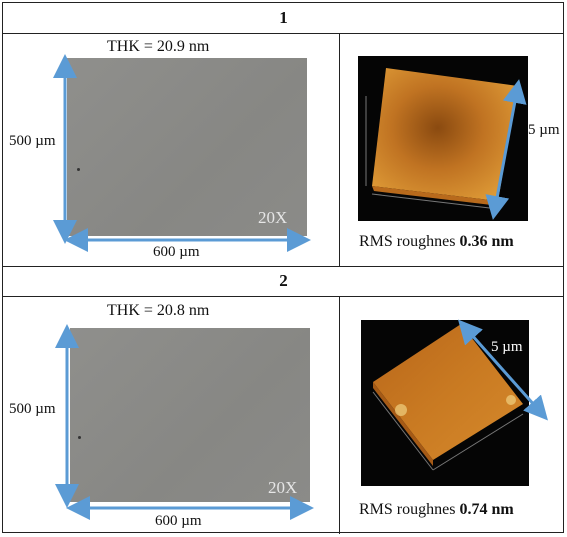 The width and height of the screenshot is (567, 537). Describe the element at coordinates (158, 46) in the screenshot. I see `sample-1-thickness: THK = 20.9 nm` at that location.